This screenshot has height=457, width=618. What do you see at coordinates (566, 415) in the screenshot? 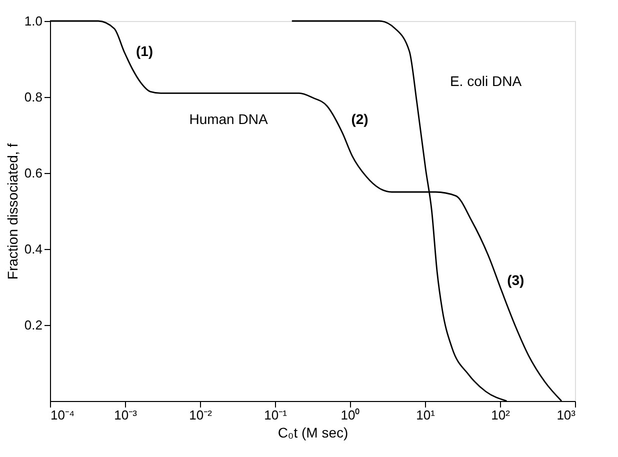
I see `x-tick-label: 10³` at bounding box center [566, 415].